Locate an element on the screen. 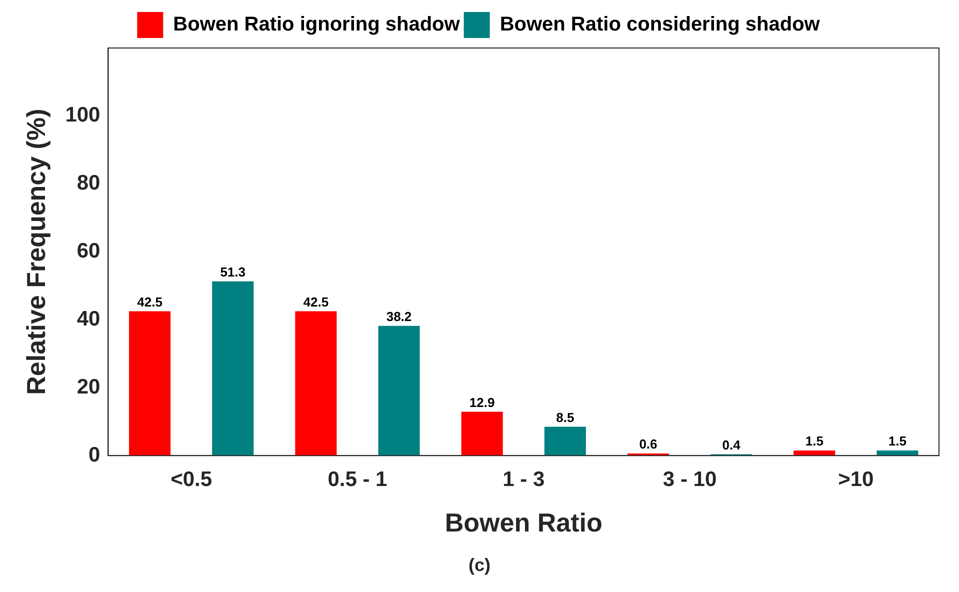 The width and height of the screenshot is (959, 592). x-tick-label: 3 - 10 is located at coordinates (689, 479).